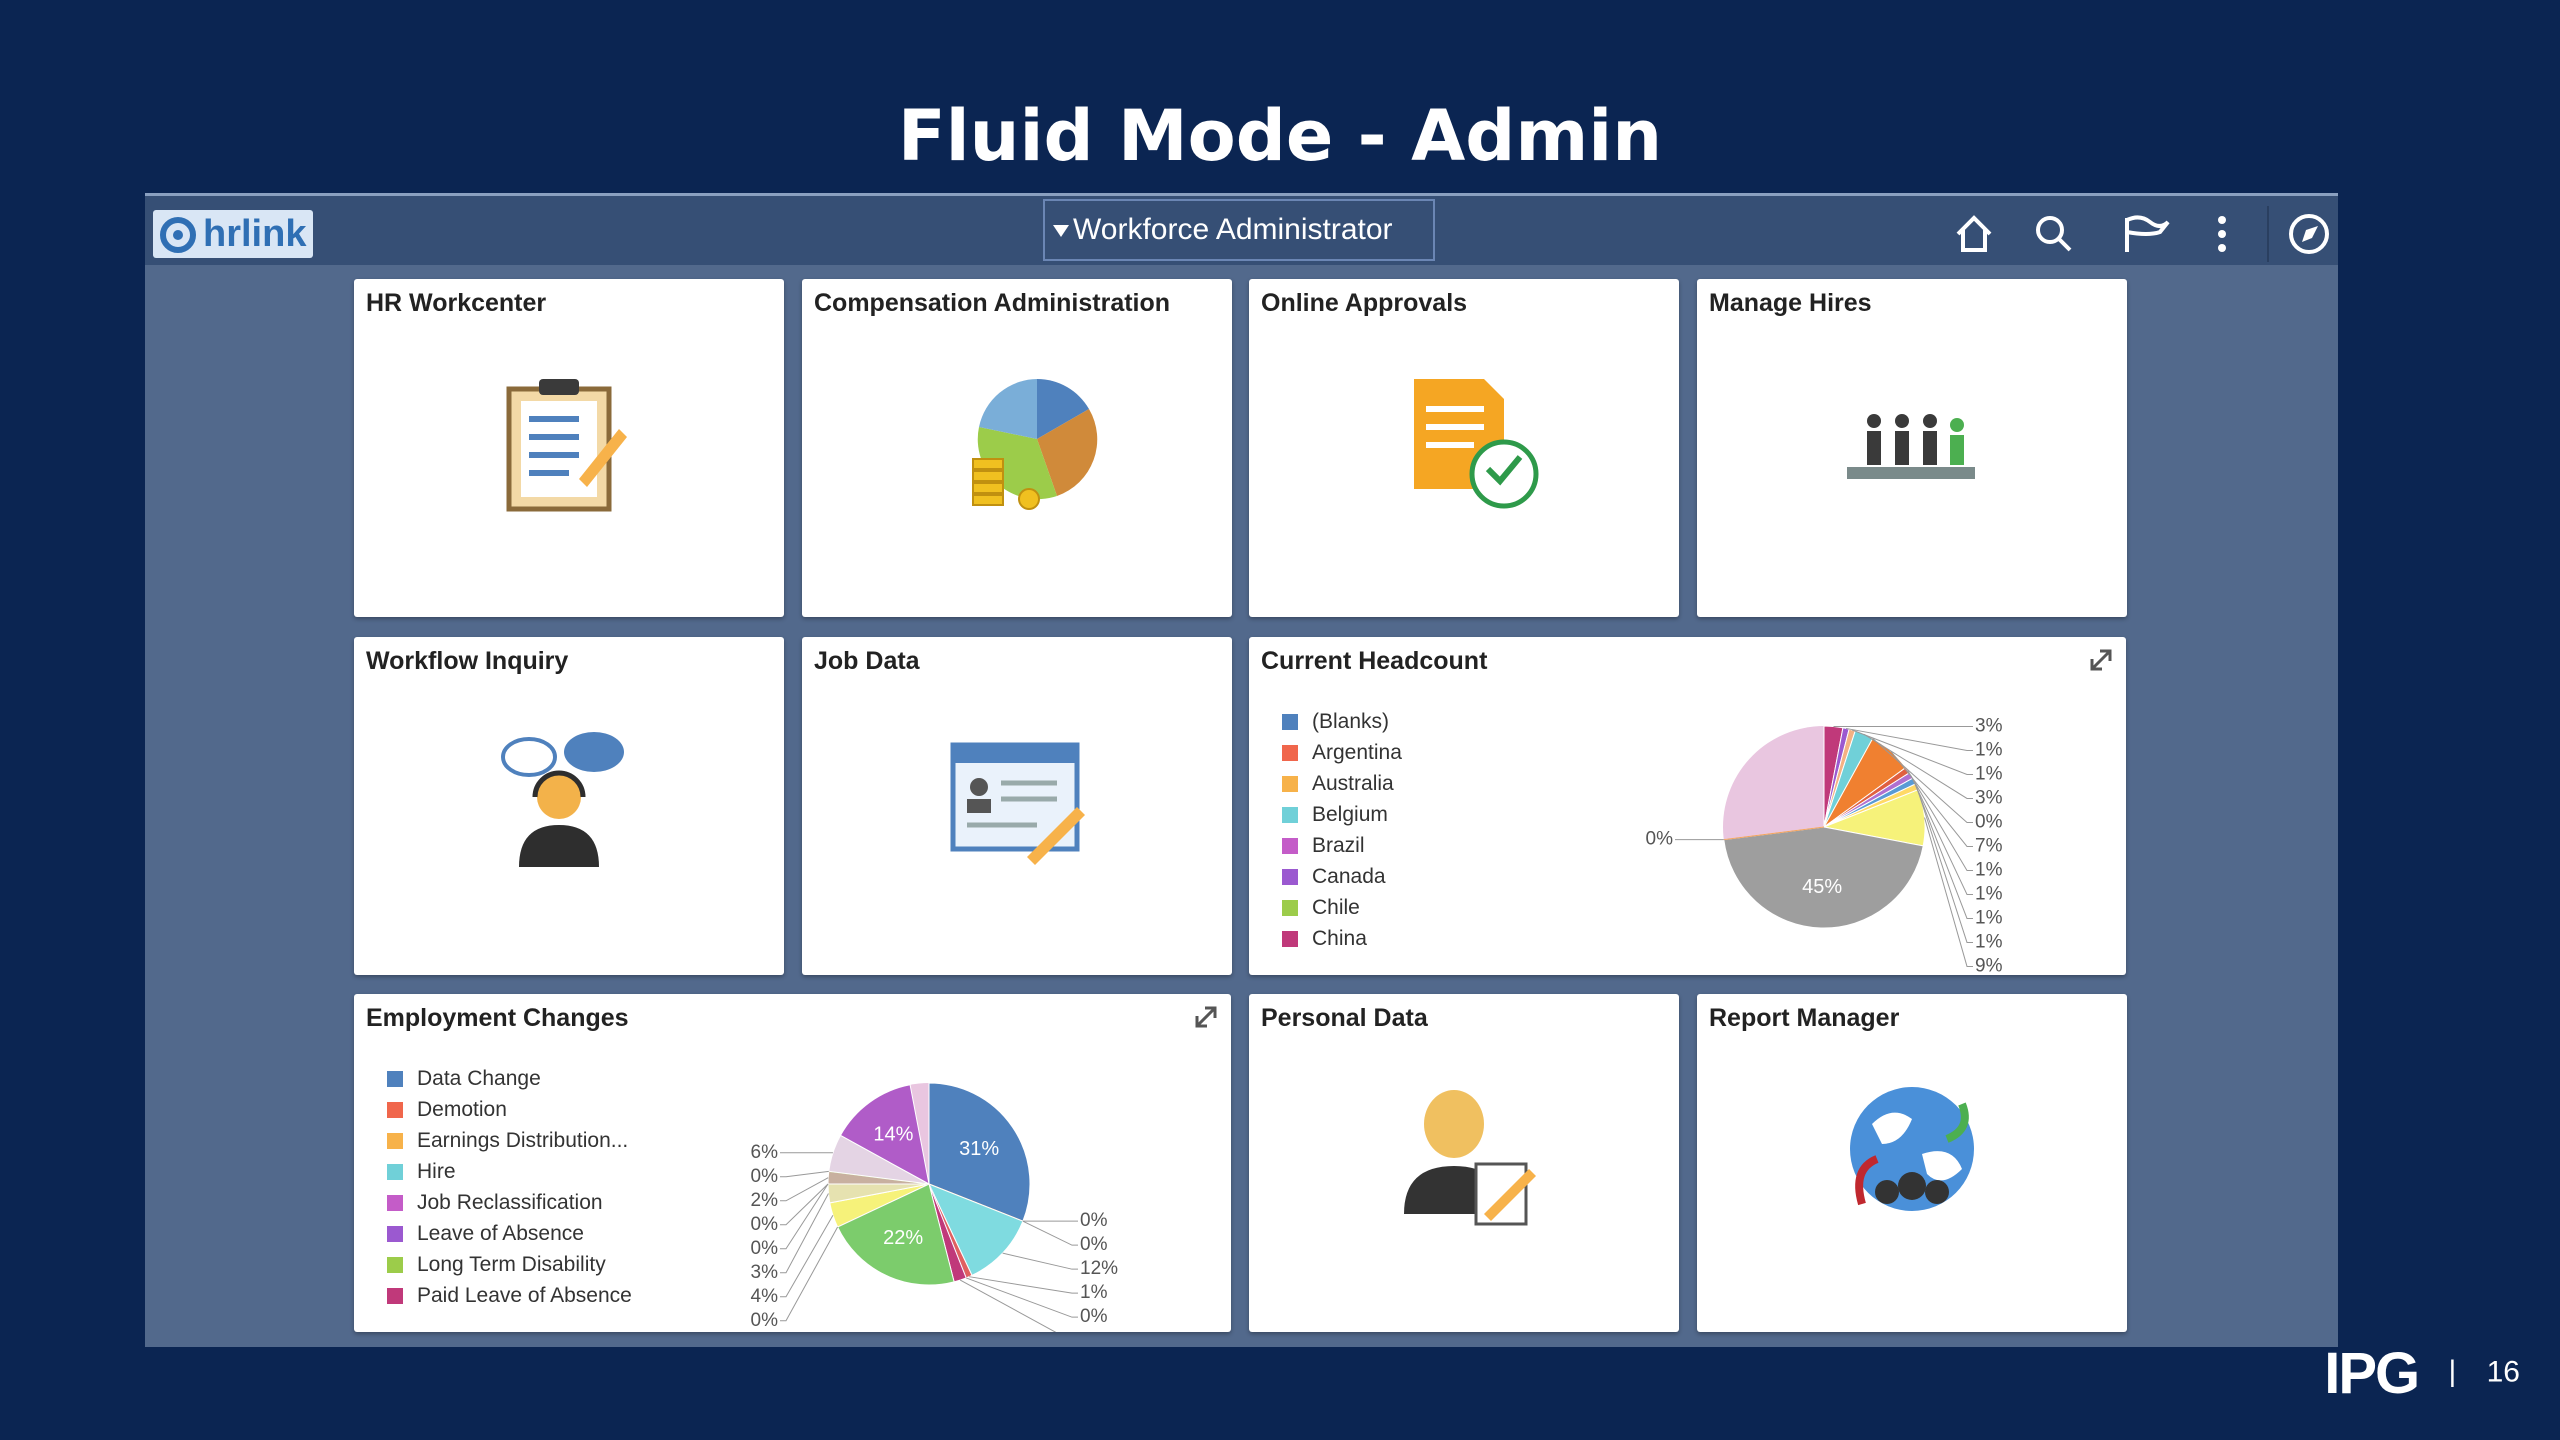  I want to click on legend-item: Canada, so click(1334, 877).